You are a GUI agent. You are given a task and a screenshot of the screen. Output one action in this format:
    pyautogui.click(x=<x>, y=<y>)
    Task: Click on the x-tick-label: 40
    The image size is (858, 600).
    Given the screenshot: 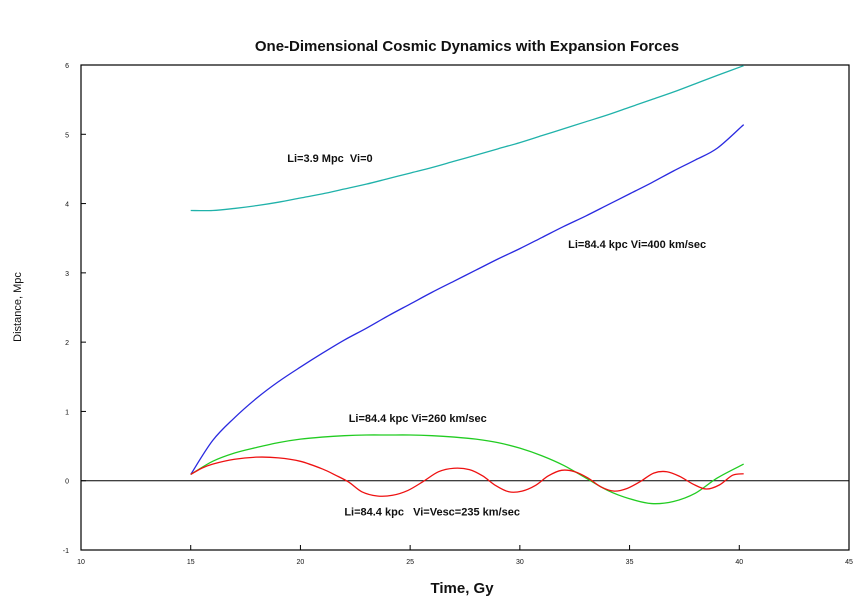 What is the action you would take?
    pyautogui.click(x=739, y=562)
    